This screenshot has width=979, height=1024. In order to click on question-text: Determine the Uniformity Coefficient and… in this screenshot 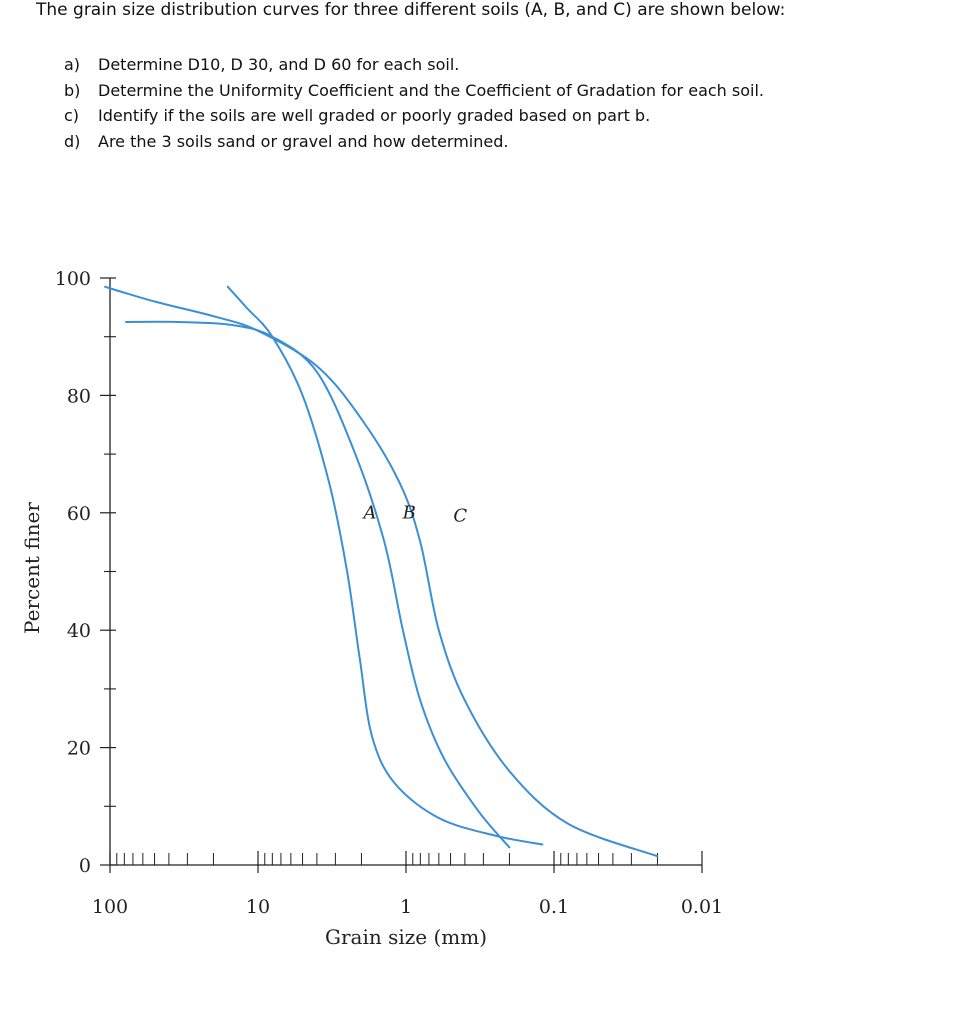, I will do `click(431, 90)`.